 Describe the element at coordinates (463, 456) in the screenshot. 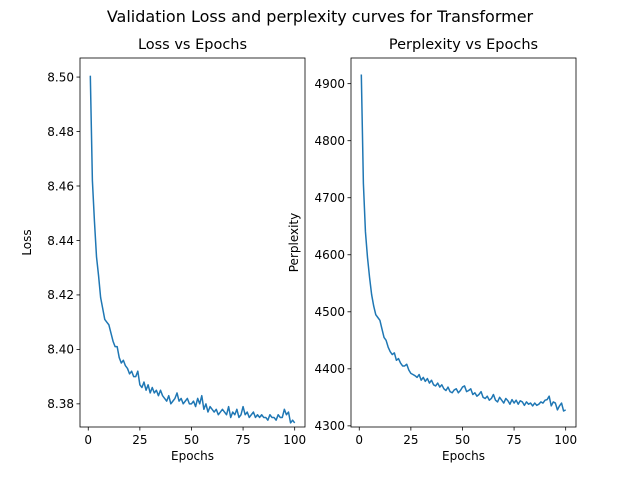

I see `perplexity-x-axis-label: Epochs` at that location.